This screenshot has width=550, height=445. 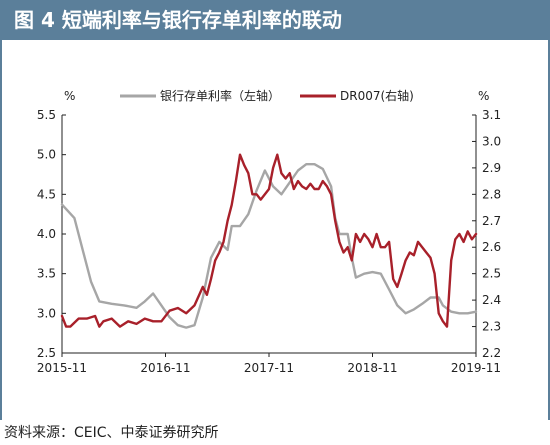 What do you see at coordinates (46, 115) in the screenshot?
I see `left-tick-label: 5.5` at bounding box center [46, 115].